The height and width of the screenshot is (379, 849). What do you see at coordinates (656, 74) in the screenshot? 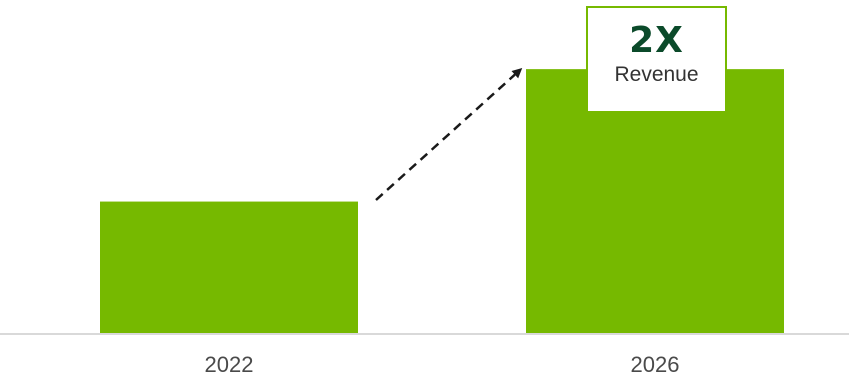
I see `callout-label: Revenue` at bounding box center [656, 74].